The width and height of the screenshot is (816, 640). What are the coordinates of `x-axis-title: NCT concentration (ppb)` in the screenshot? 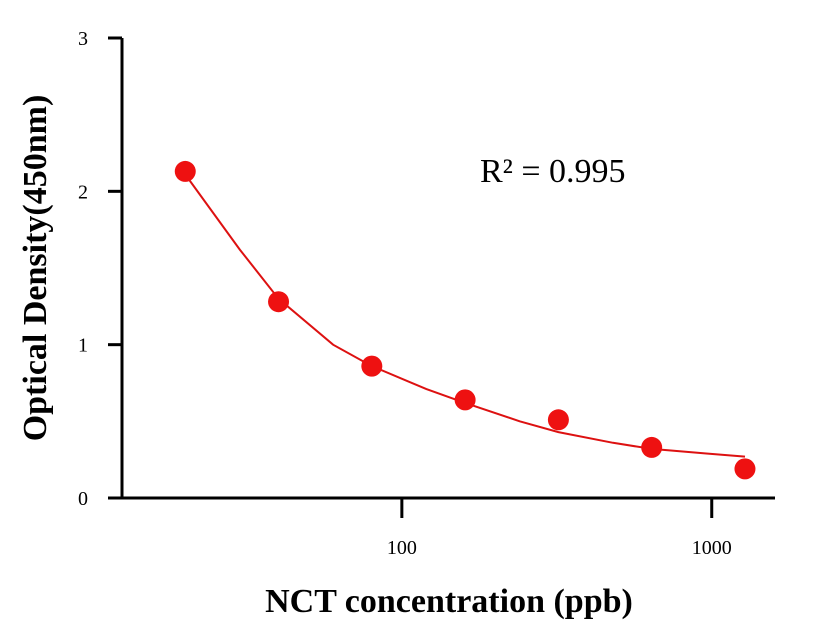 It's located at (449, 601).